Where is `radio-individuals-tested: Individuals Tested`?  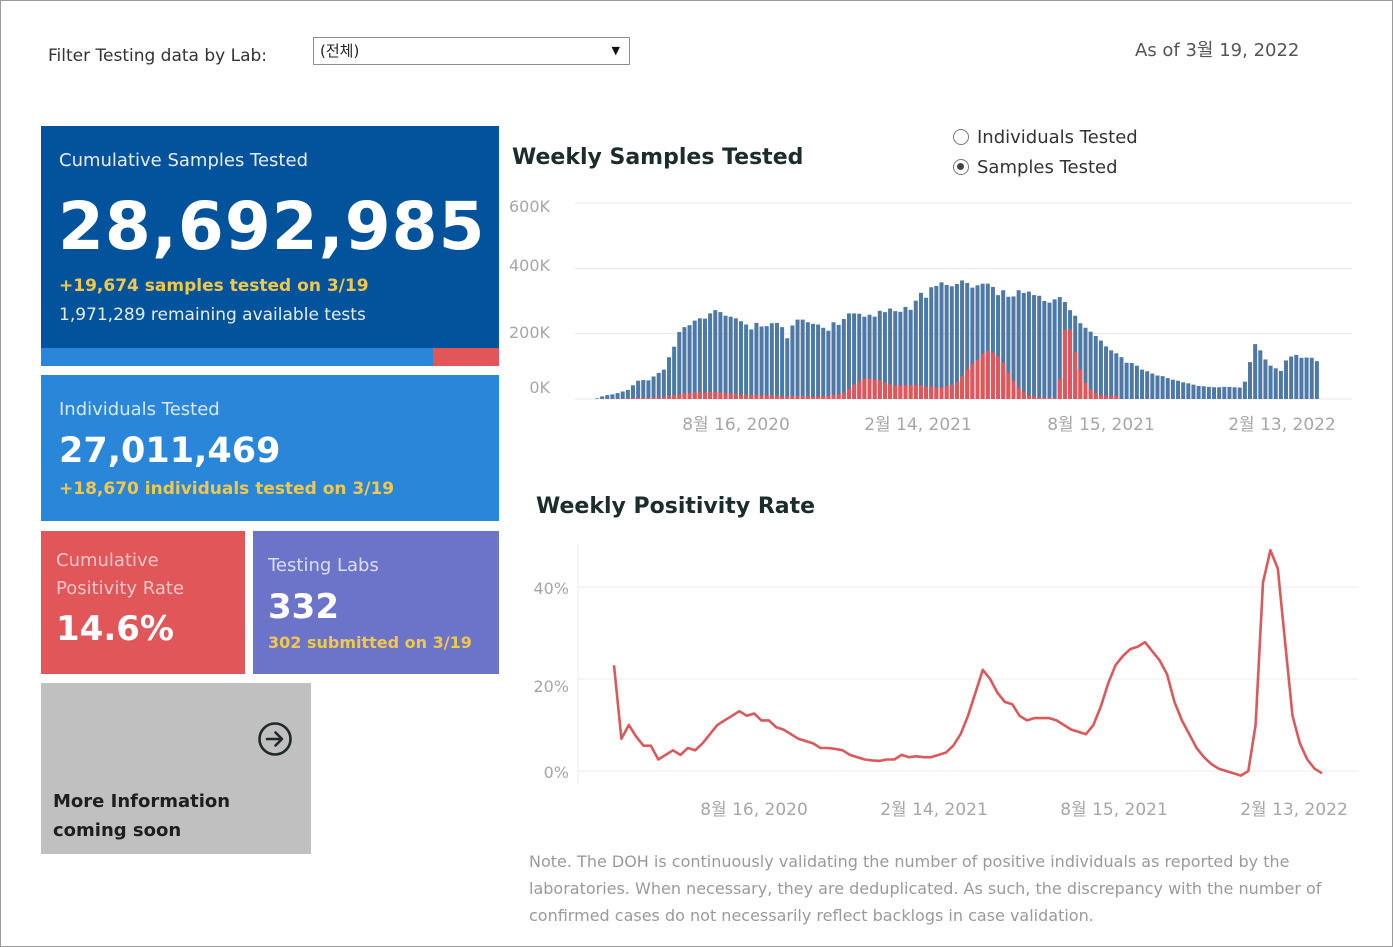 radio-individuals-tested: Individuals Tested is located at coordinates (1045, 137).